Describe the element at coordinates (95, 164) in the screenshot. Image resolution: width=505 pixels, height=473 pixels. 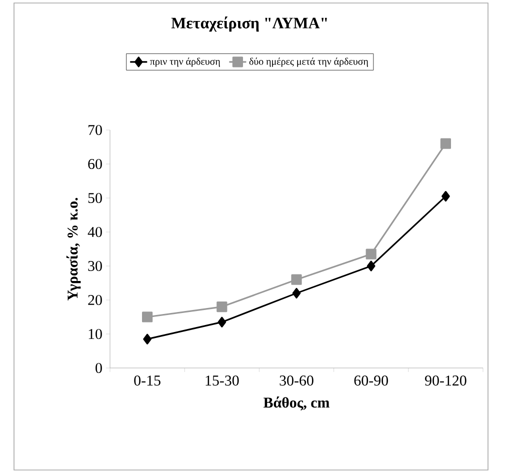
I see `y-tick-label: 60` at that location.